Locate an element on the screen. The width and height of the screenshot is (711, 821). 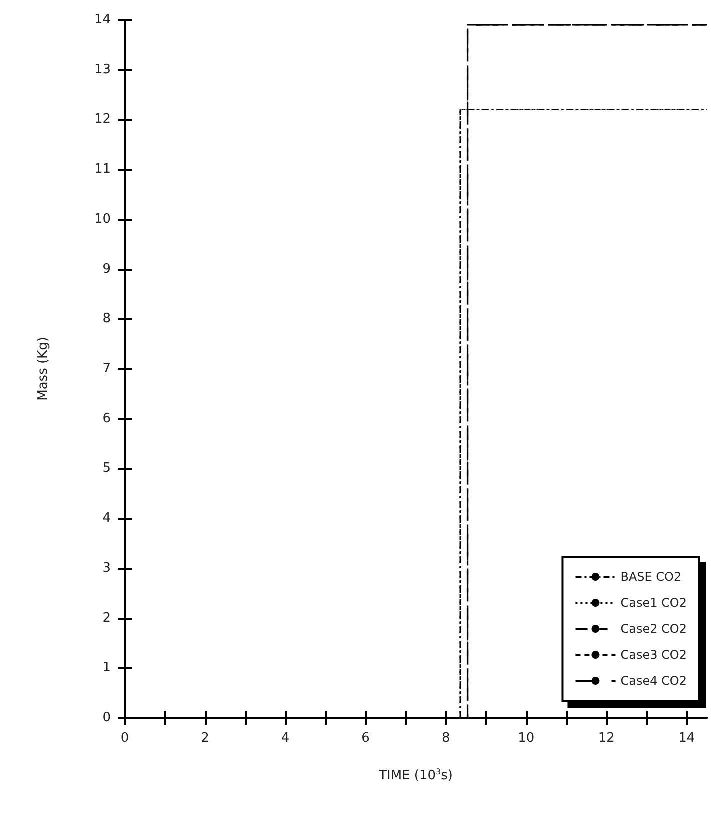
y-tick-label: 5 is located at coordinates (106, 468).